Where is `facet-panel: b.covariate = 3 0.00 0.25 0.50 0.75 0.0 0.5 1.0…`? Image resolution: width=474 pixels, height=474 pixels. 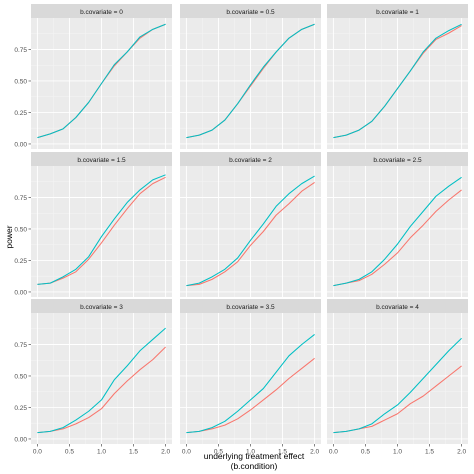
facet-panel: b.covariate = 3 0.00 0.25 0.50 0.75 0.0 0.5 1.0… is located at coordinates (93, 377).